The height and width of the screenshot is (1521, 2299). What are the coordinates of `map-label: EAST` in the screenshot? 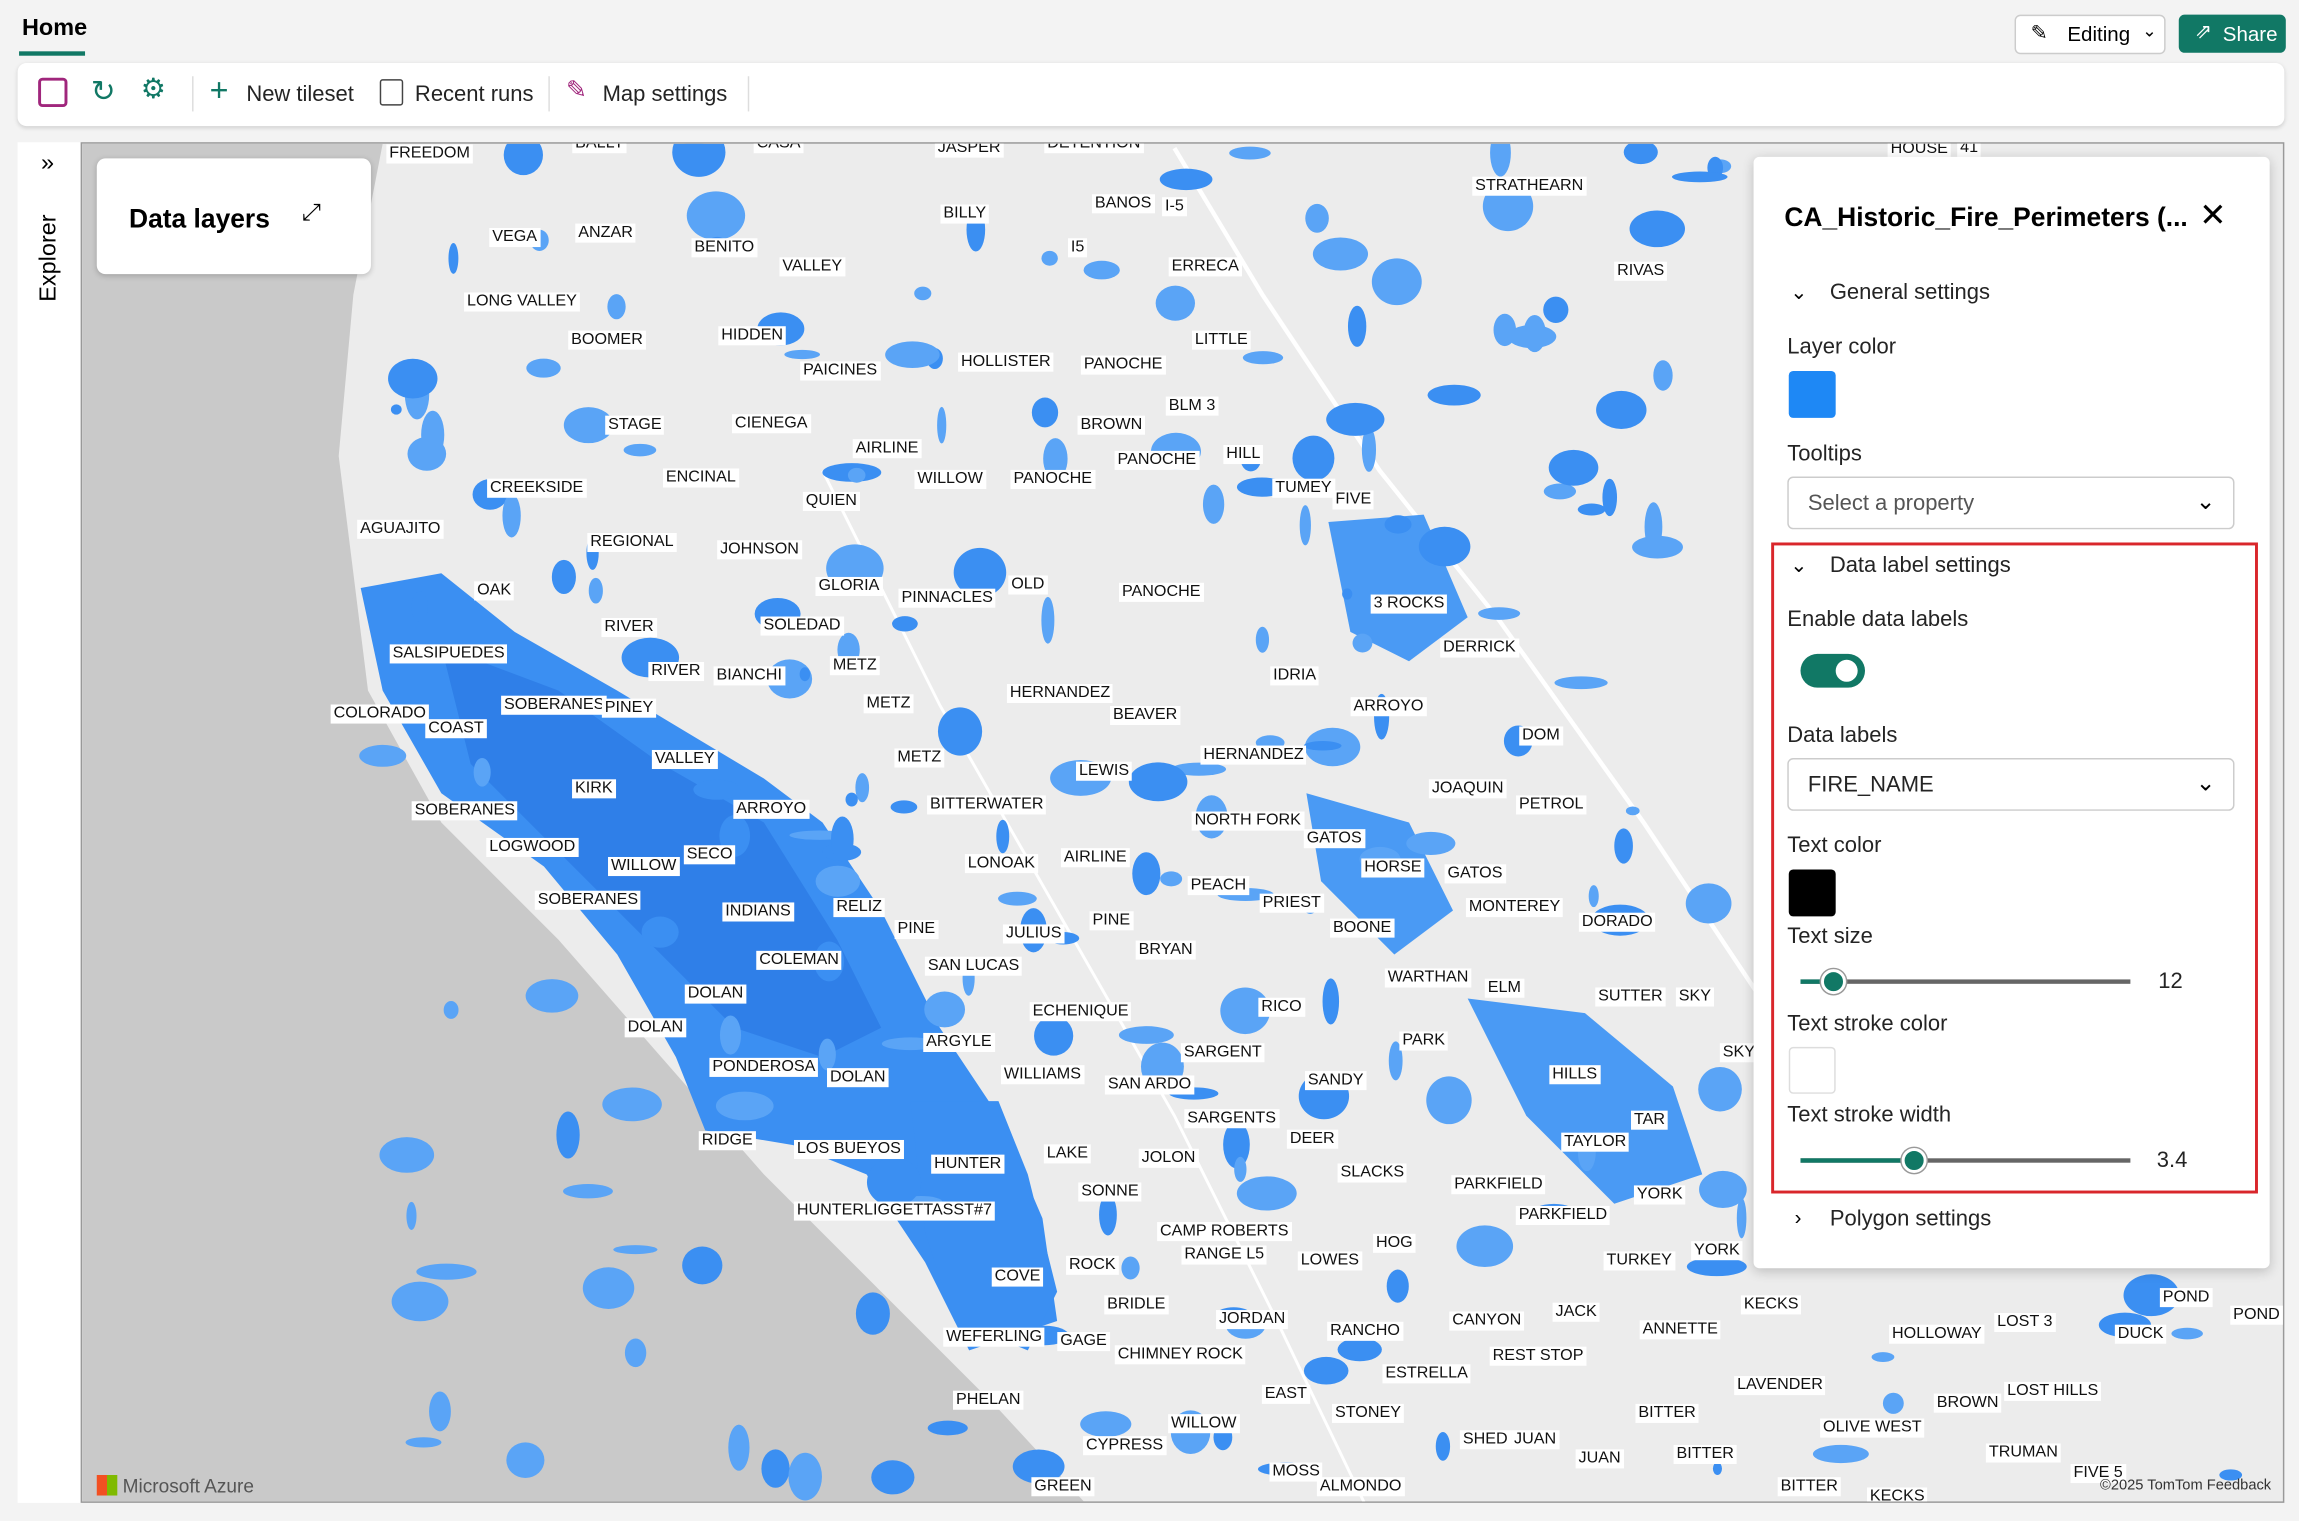 It's located at (1285, 1394).